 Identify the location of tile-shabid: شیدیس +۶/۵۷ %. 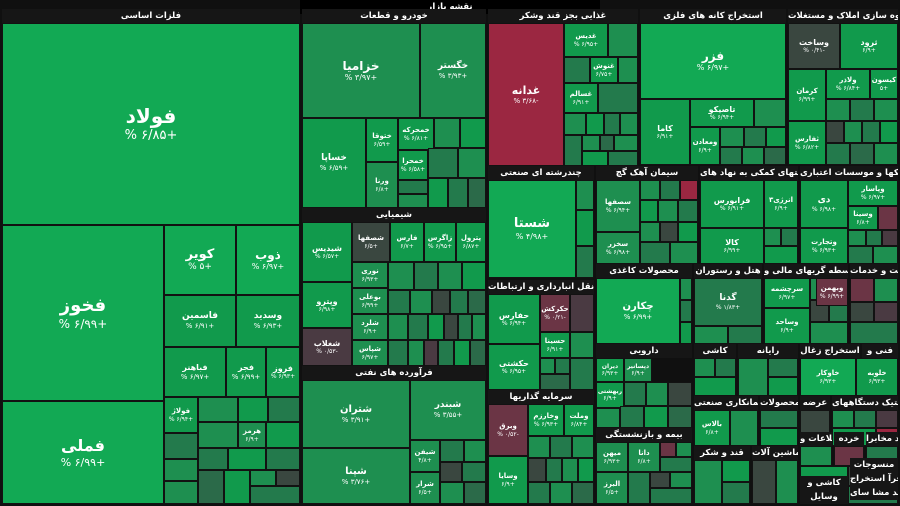
(327, 252).